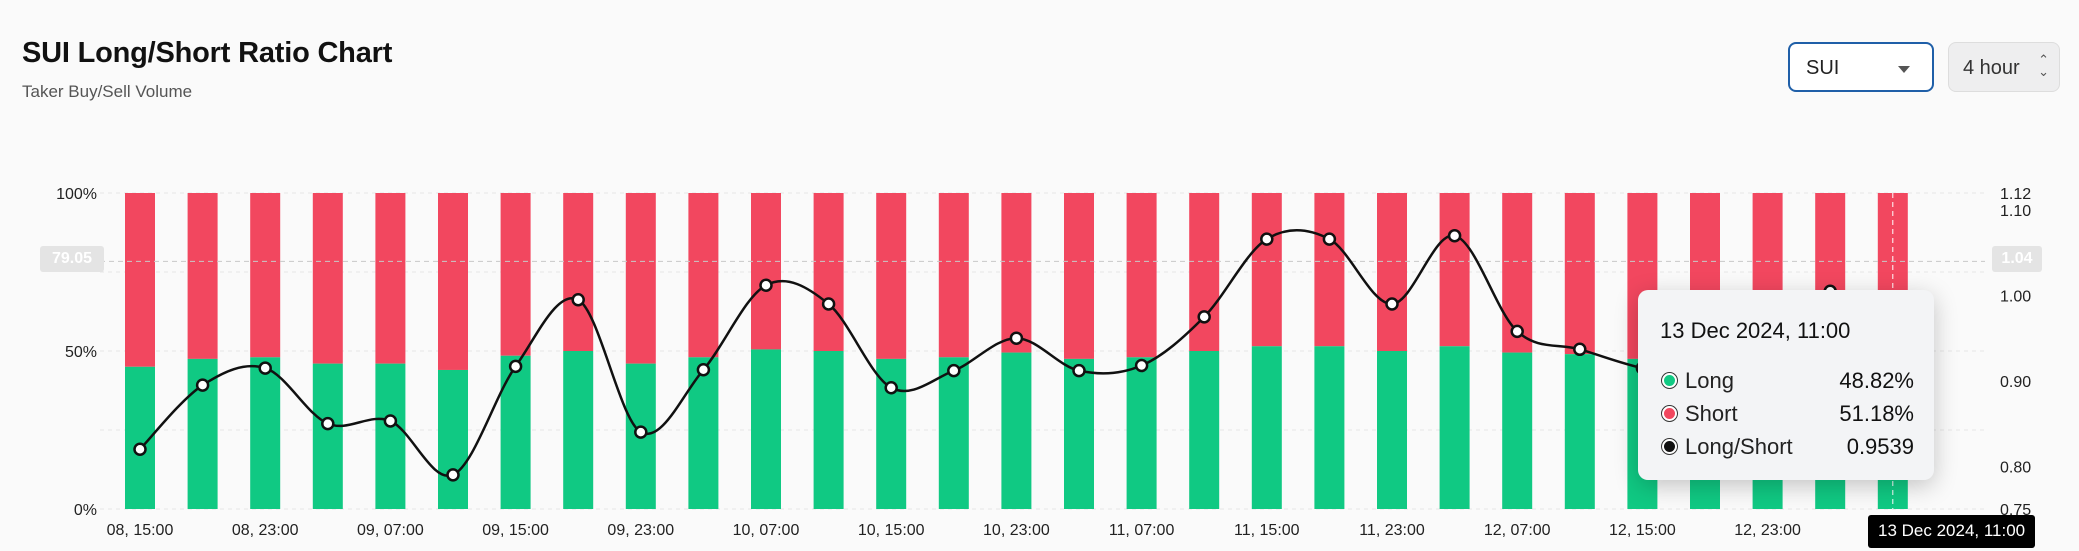 This screenshot has width=2079, height=551. Describe the element at coordinates (1267, 530) in the screenshot. I see `x-tick-label: 11, 15:00` at that location.